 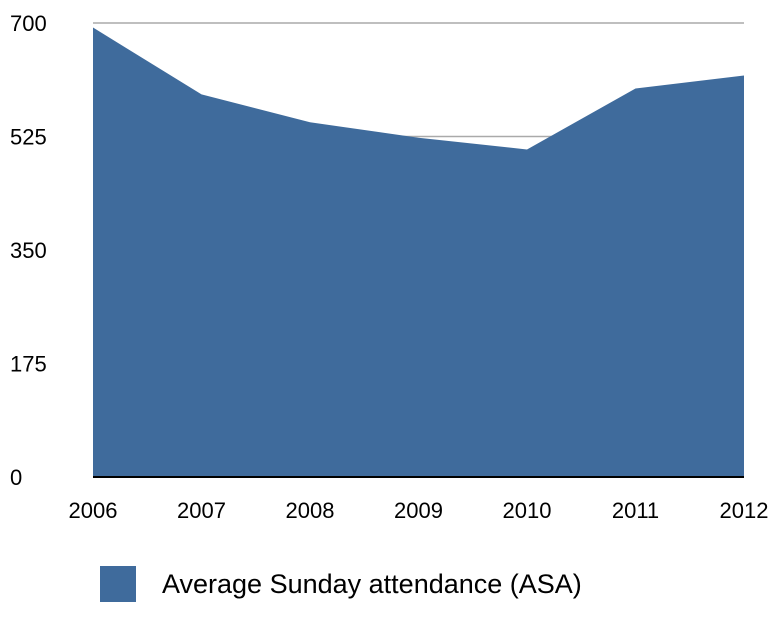 What do you see at coordinates (310, 510) in the screenshot?
I see `x-tick-label-2008: 2008` at bounding box center [310, 510].